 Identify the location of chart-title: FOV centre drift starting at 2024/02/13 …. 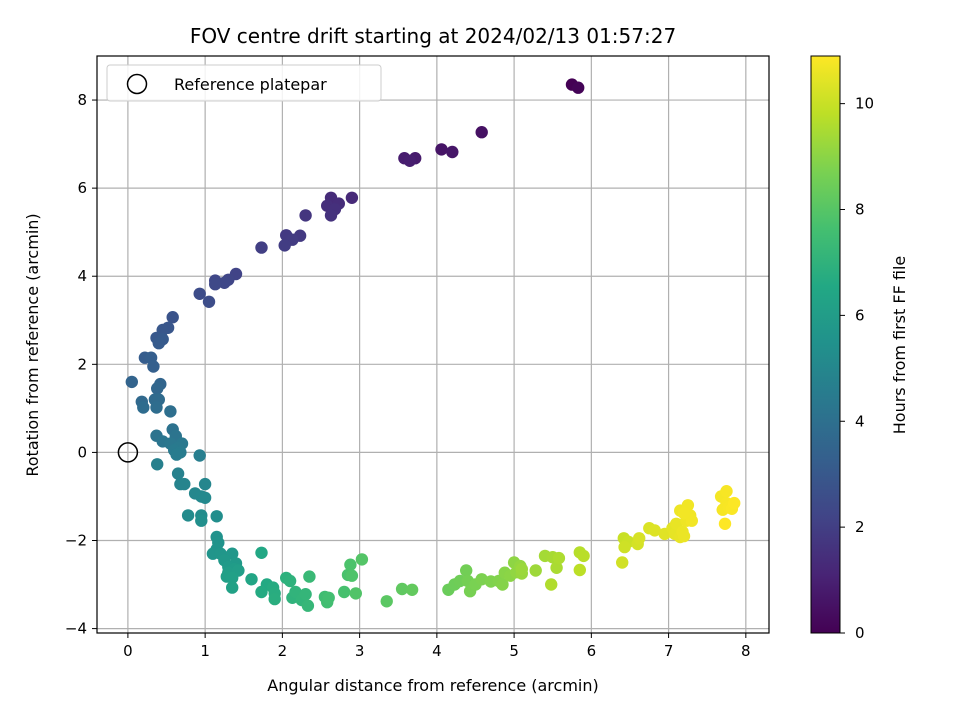
(433, 36).